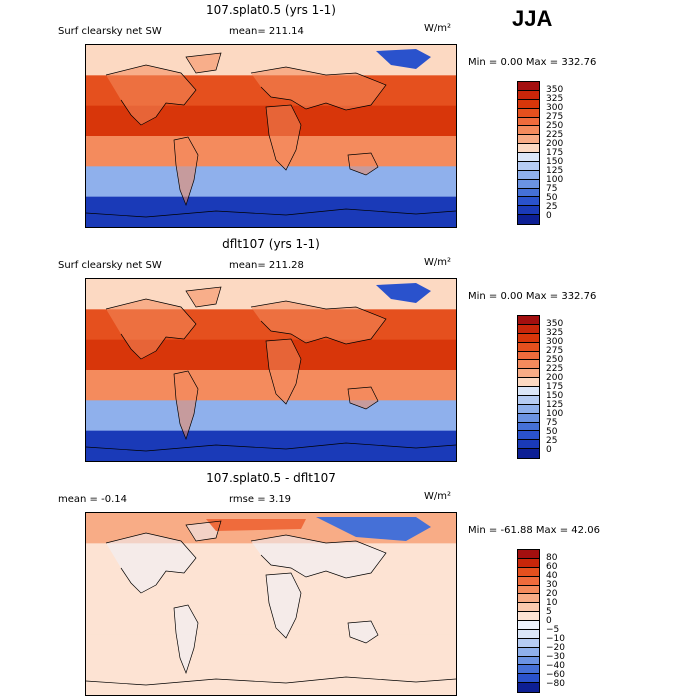 The width and height of the screenshot is (700, 700). I want to click on panel2-colorbar, so click(528, 387).